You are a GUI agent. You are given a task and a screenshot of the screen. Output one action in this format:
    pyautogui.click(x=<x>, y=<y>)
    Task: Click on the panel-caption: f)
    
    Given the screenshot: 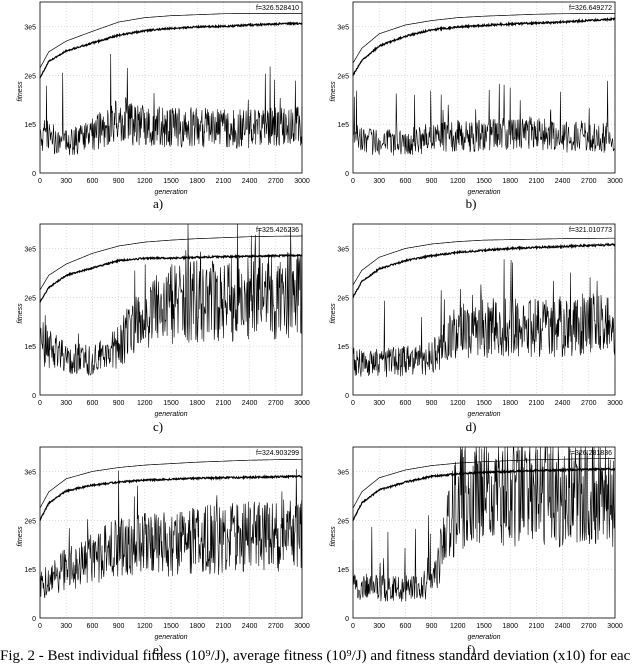 What is the action you would take?
    pyautogui.click(x=471, y=649)
    